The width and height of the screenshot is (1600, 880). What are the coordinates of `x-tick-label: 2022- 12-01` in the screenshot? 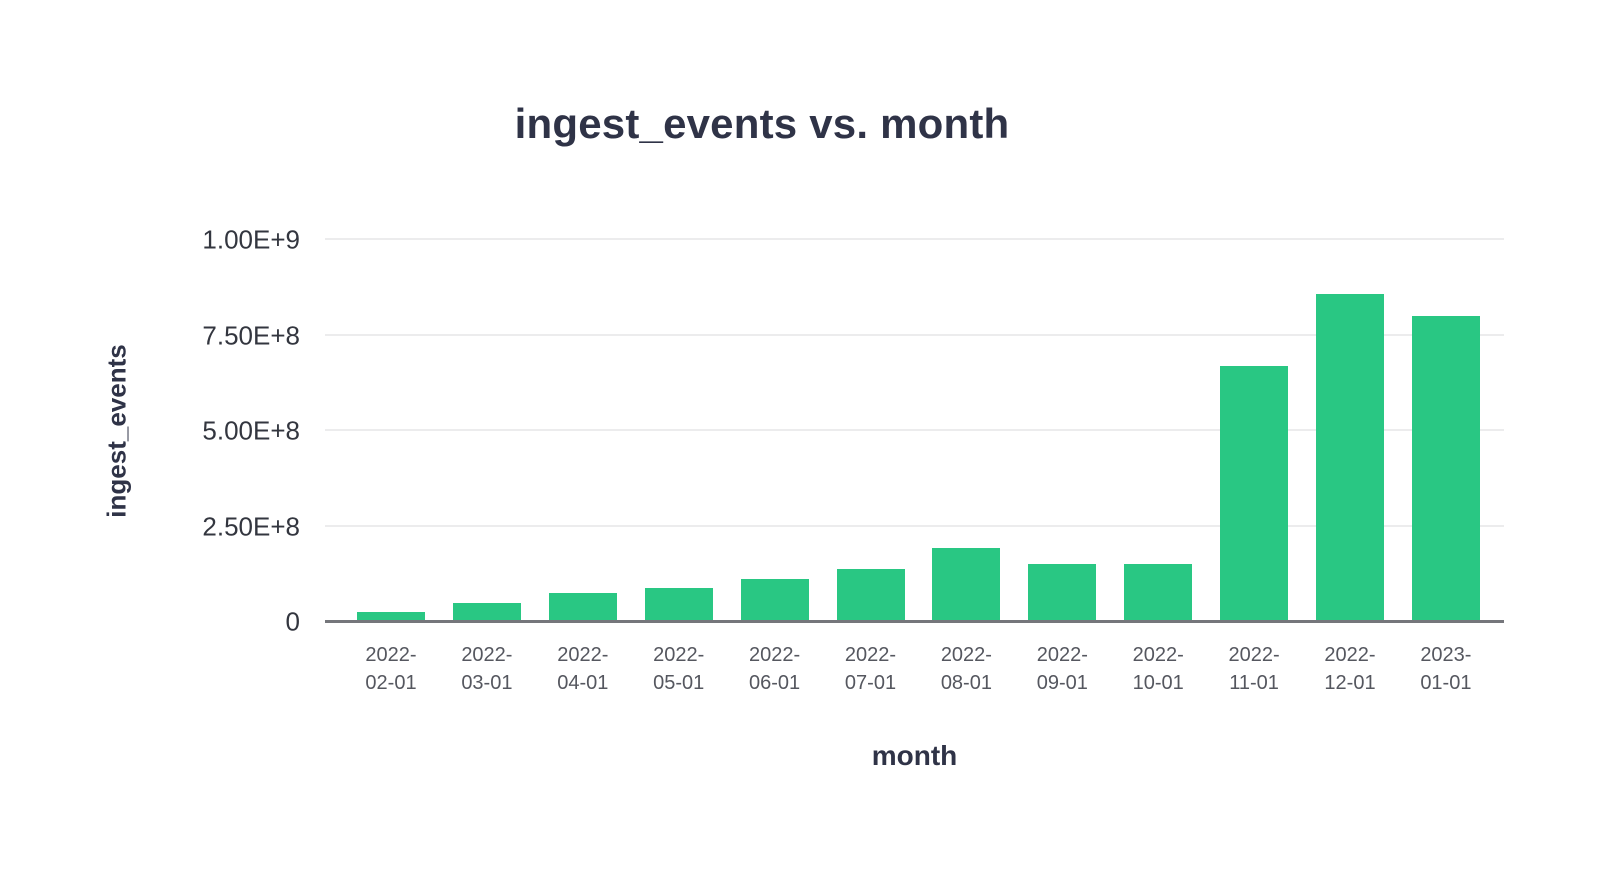 It's located at (1350, 669).